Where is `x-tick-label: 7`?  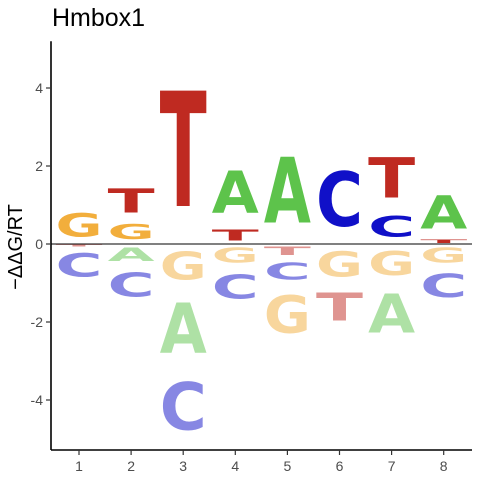
x-tick-label: 7 is located at coordinates (392, 466).